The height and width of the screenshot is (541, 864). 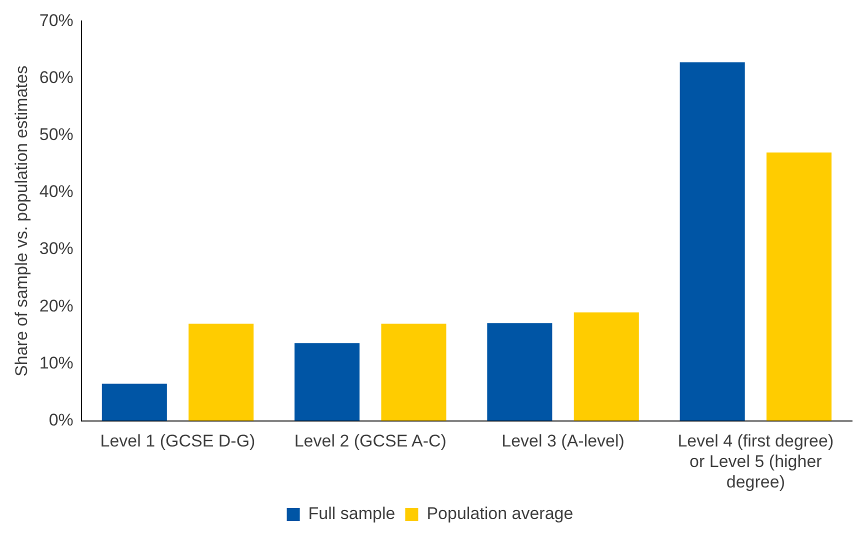 What do you see at coordinates (56, 192) in the screenshot?
I see `y-tick-label: 40%` at bounding box center [56, 192].